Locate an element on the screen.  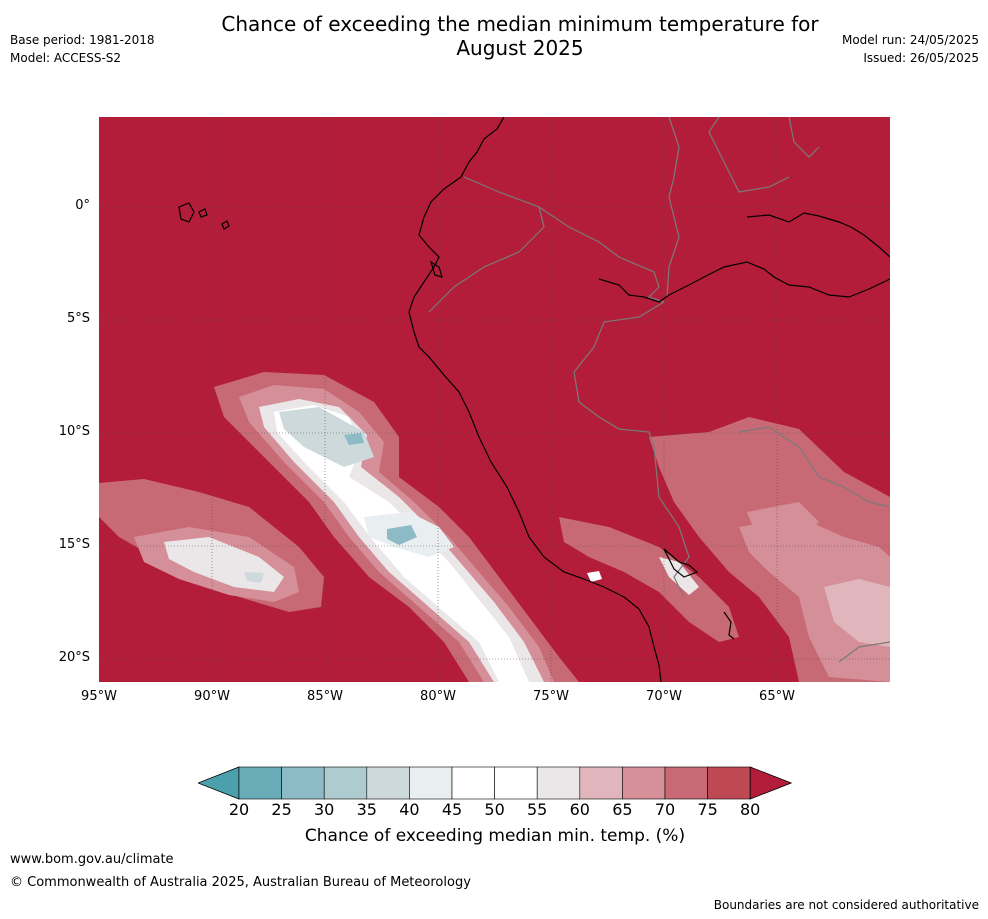
colorbar-tick-label: 25 is located at coordinates (281, 809).